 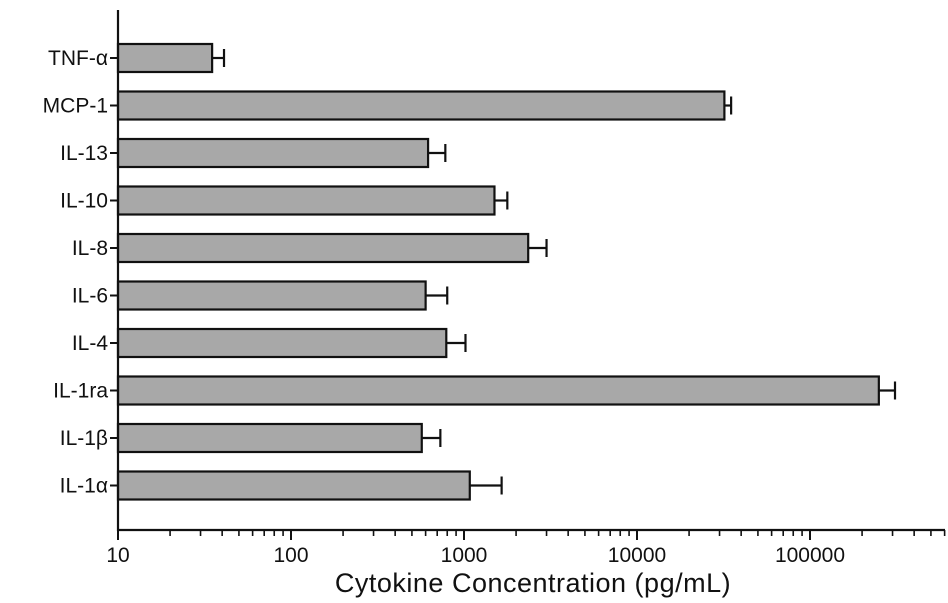 I want to click on x-tick-label-3: 1000, so click(x=464, y=555).